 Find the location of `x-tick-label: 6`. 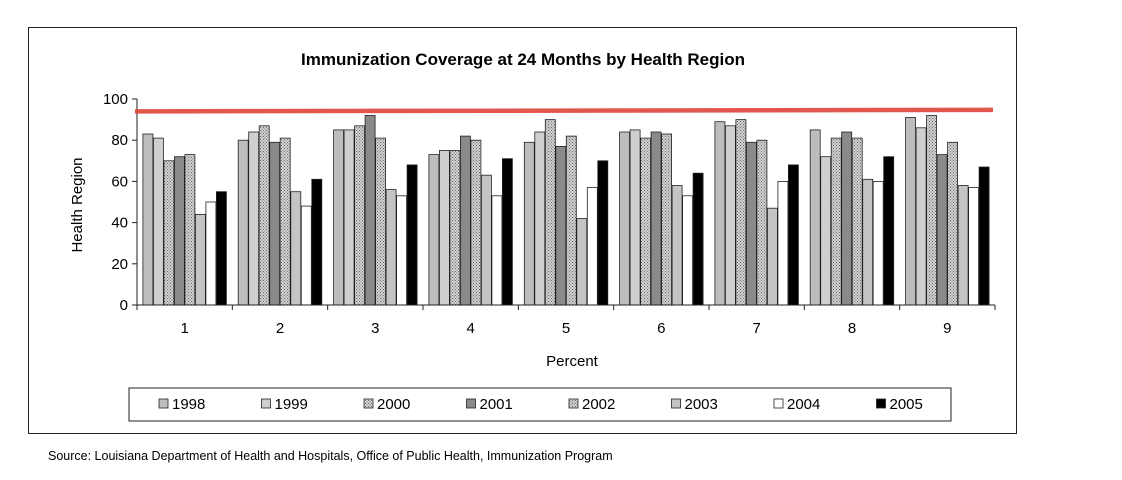

x-tick-label: 6 is located at coordinates (661, 328).